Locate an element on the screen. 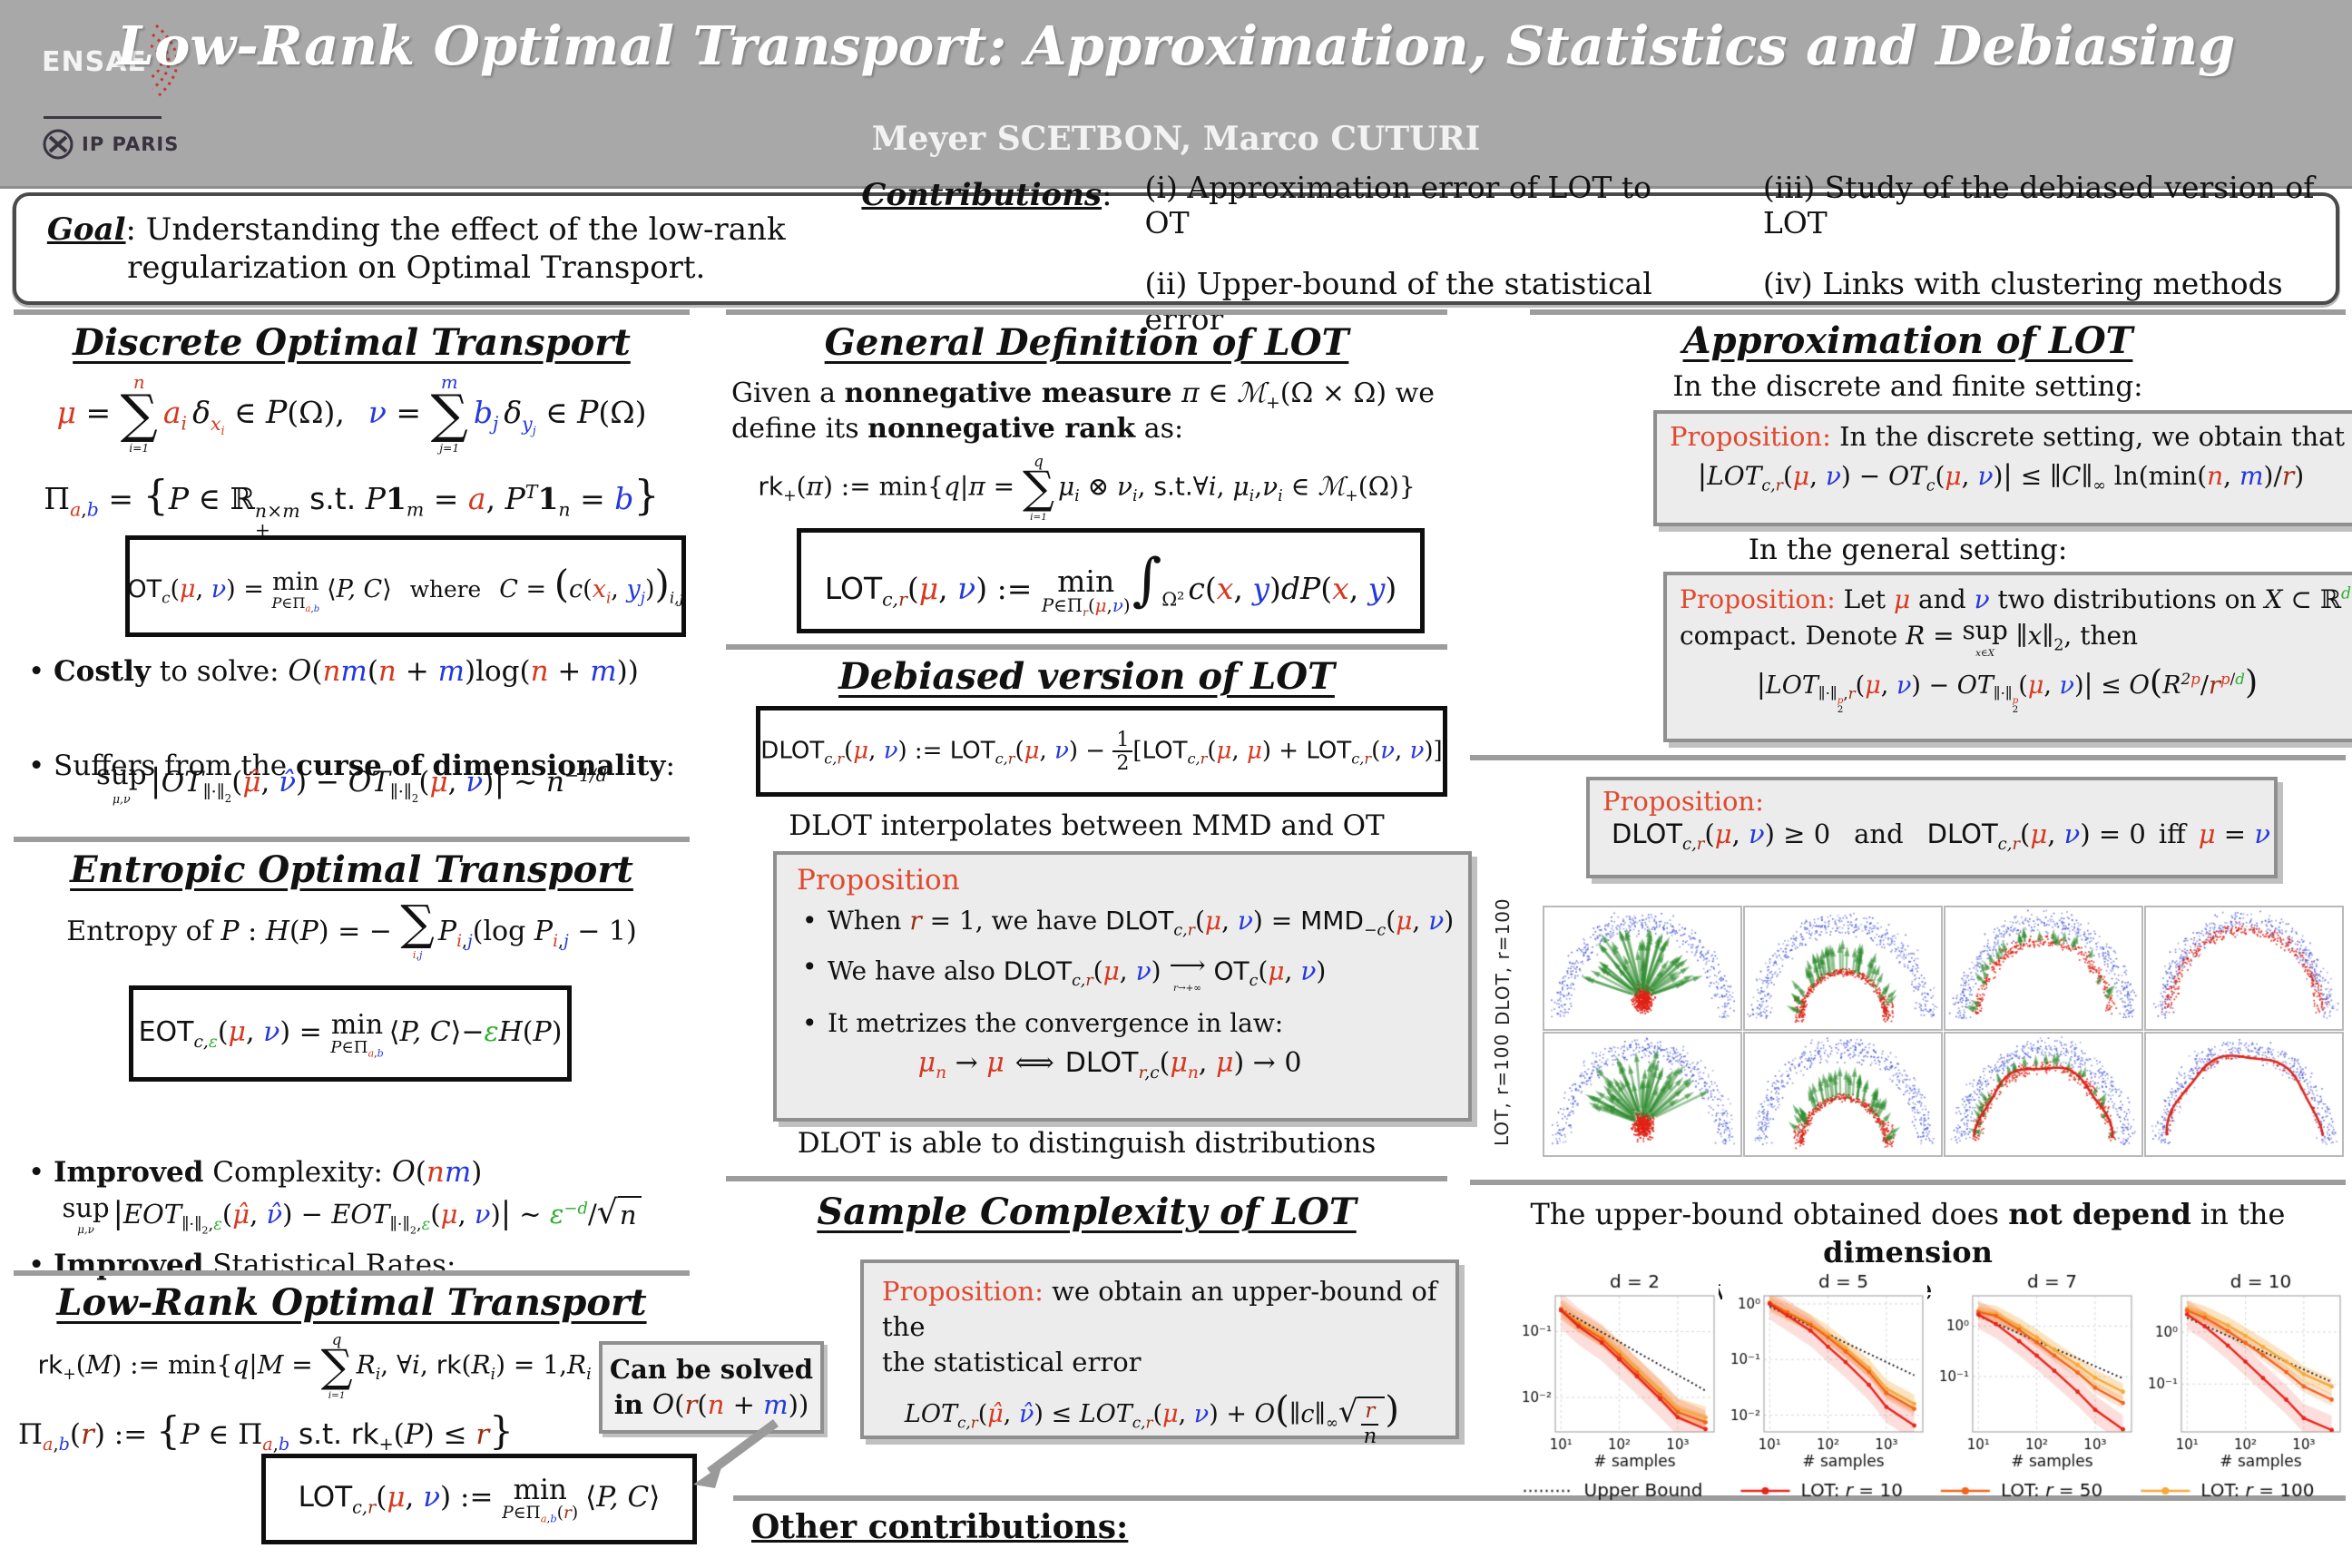 The width and height of the screenshot is (2352, 1568). section-title-entropic-ot: Entropic Optimal Transport is located at coordinates (351, 869).